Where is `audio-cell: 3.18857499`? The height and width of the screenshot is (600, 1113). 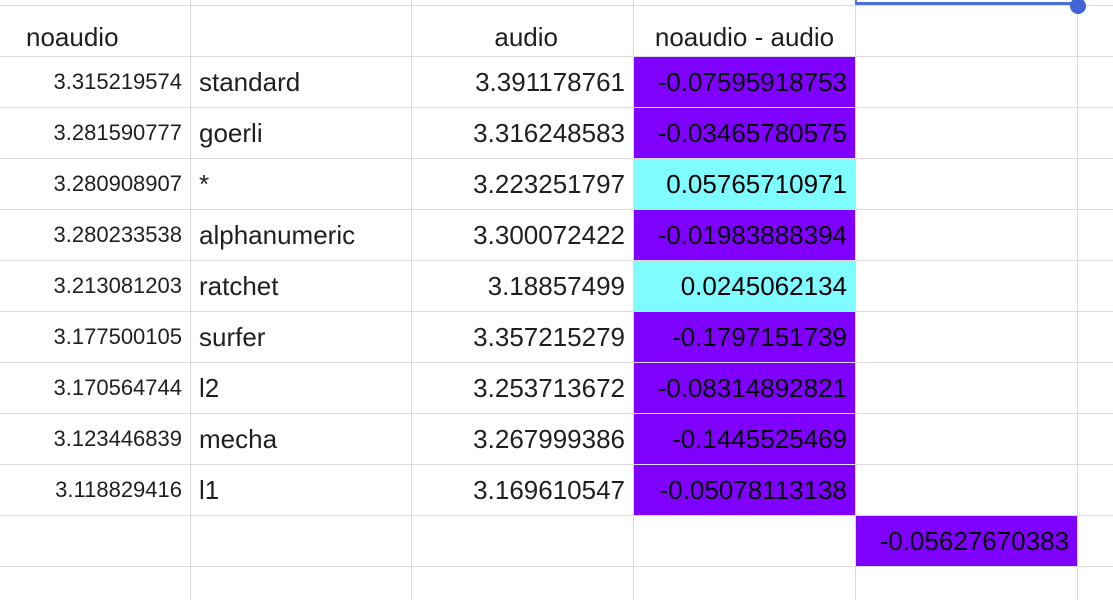
audio-cell: 3.18857499 is located at coordinates (556, 285).